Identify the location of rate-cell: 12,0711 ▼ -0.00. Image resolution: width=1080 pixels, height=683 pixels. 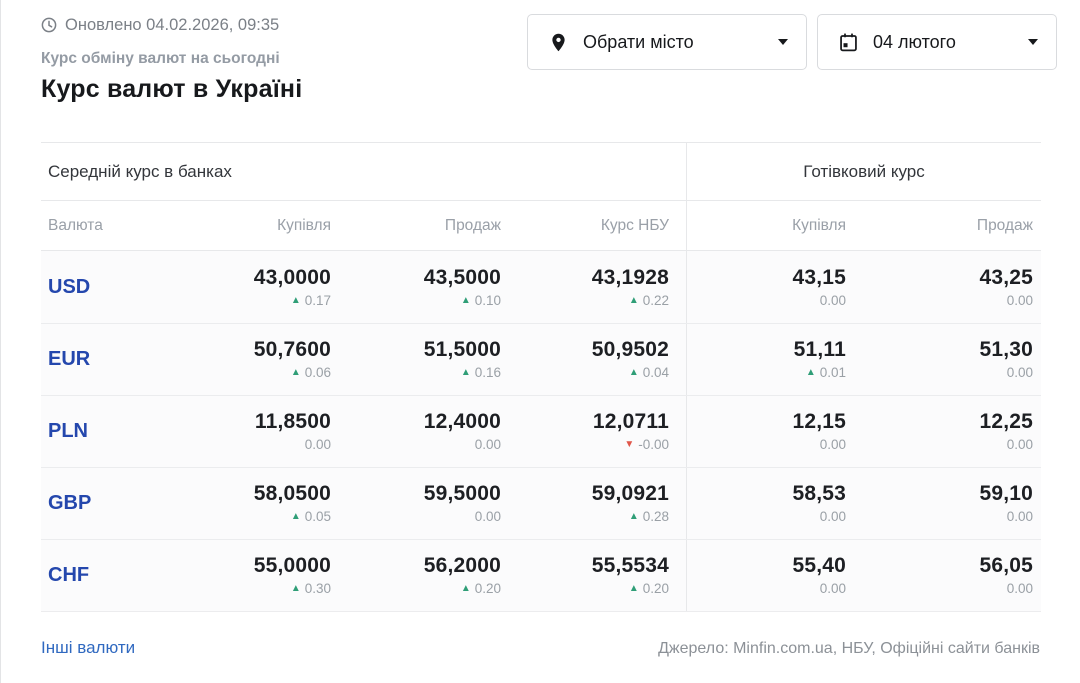
(593, 431).